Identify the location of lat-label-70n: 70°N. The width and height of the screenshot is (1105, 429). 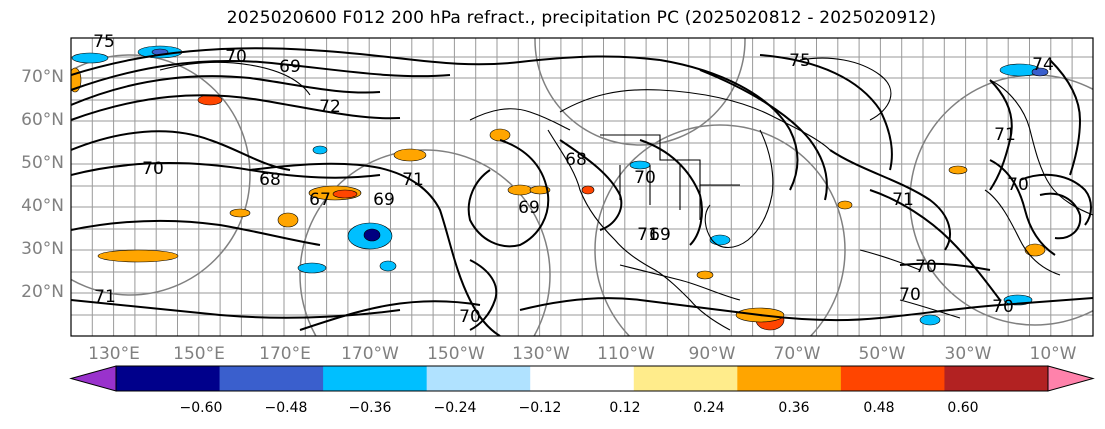
(42, 77).